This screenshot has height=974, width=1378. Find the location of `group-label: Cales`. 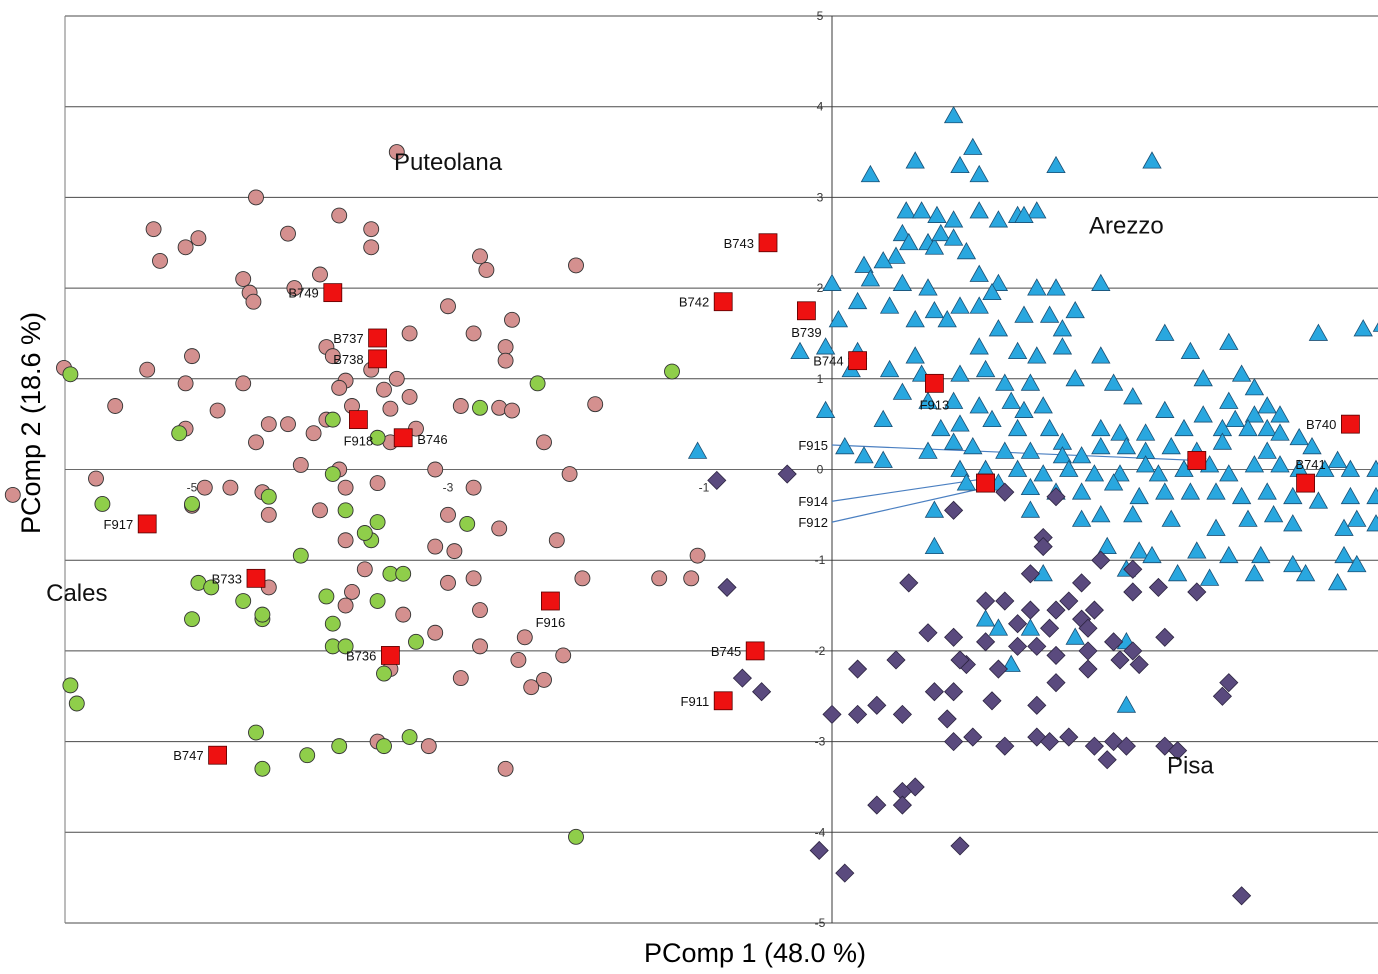

group-label: Cales is located at coordinates (76, 593).